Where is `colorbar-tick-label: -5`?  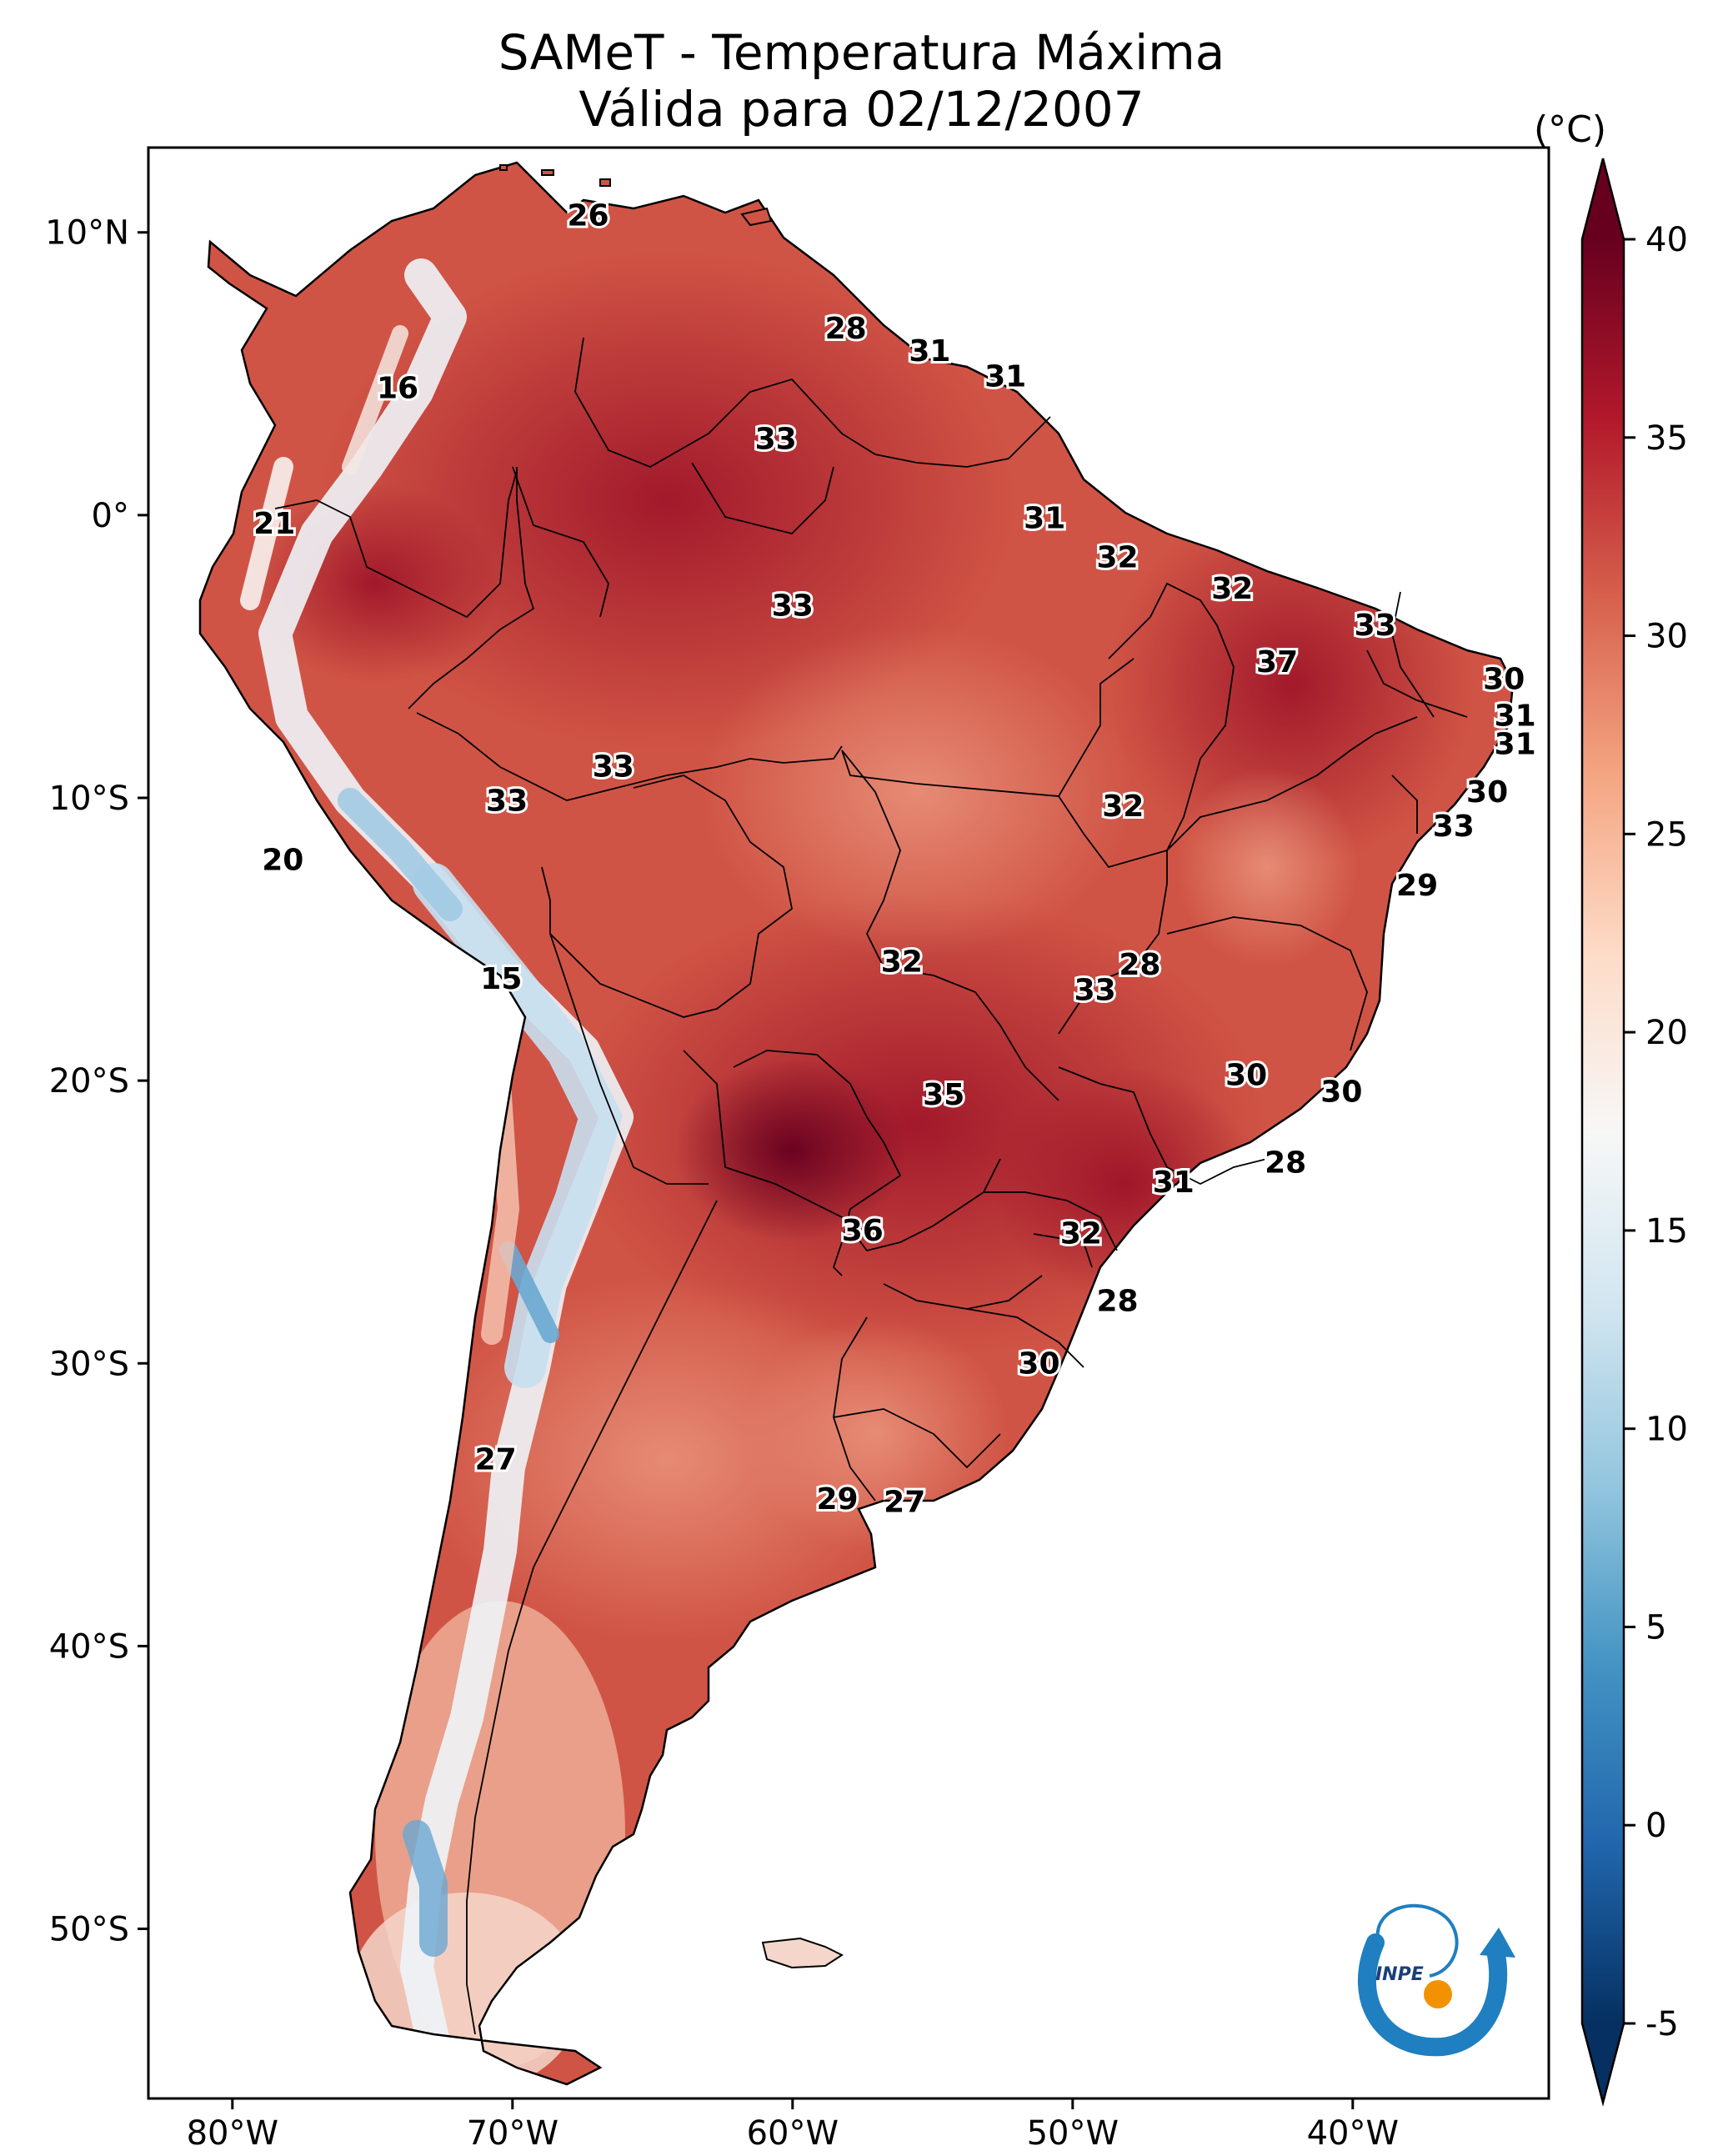
colorbar-tick-label: -5 is located at coordinates (1662, 2024).